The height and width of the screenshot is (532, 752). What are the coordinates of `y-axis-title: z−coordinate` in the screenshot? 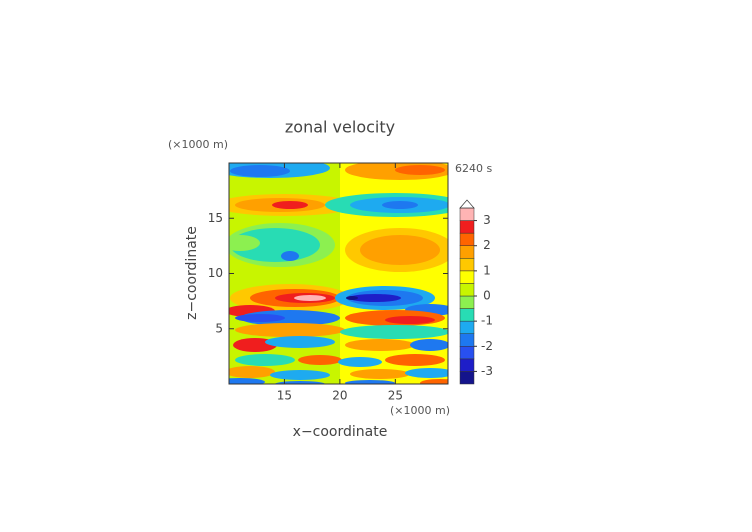 It's located at (192, 273).